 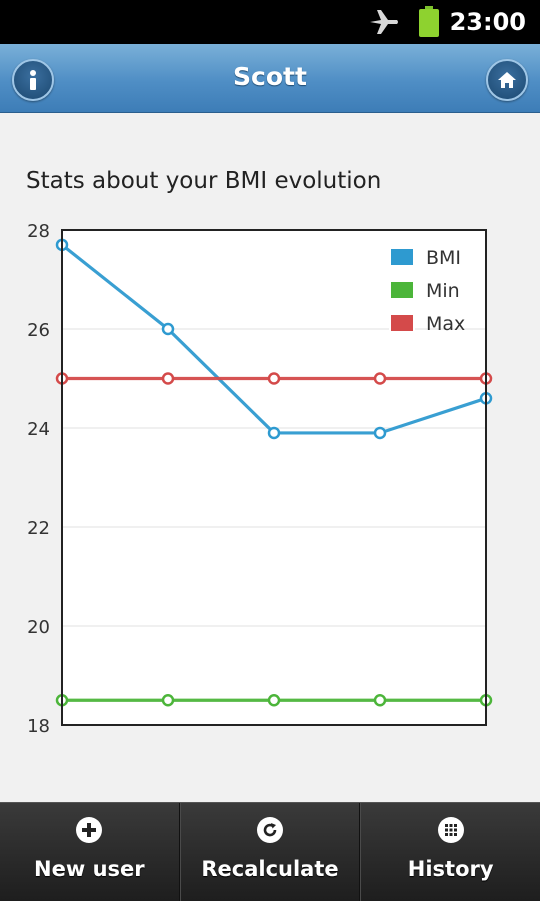 I want to click on grid-icon, so click(x=450, y=830).